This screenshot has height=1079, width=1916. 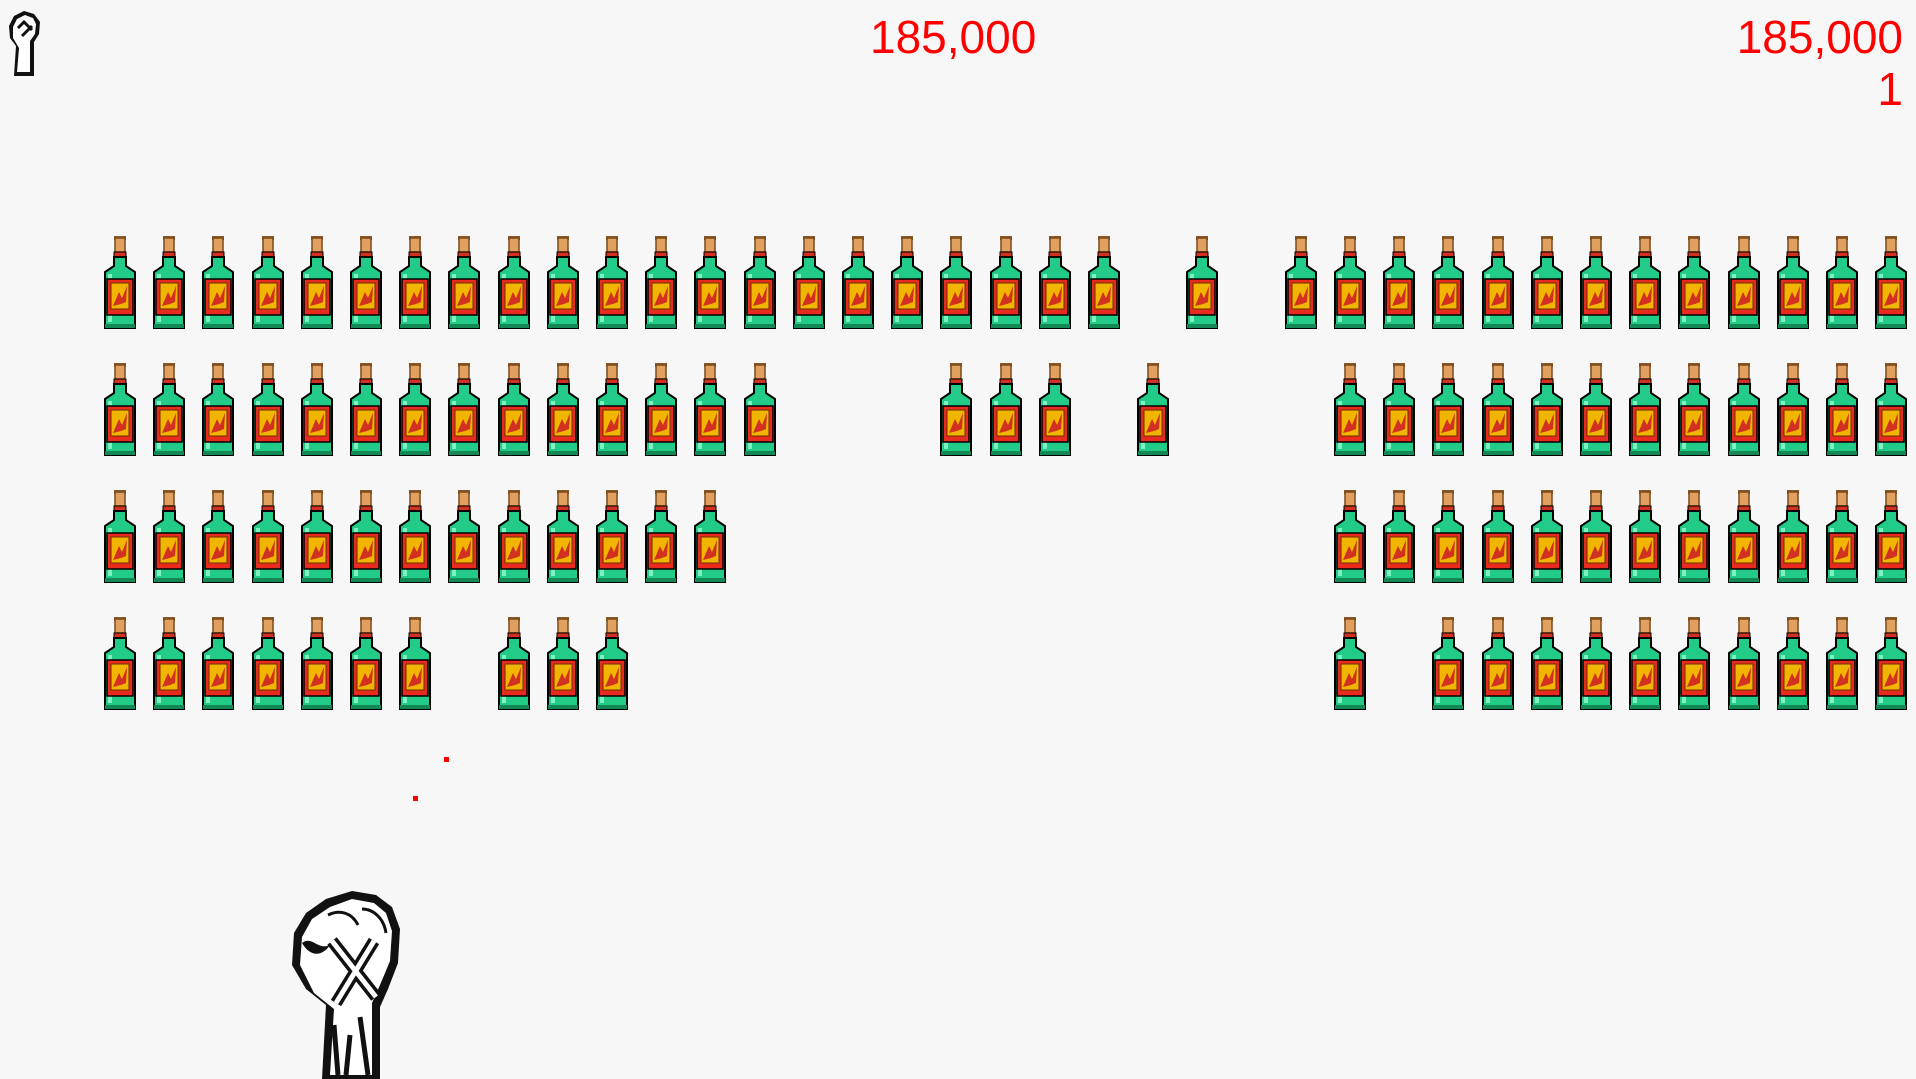 I want to click on score-display: 185,000, so click(x=953, y=37).